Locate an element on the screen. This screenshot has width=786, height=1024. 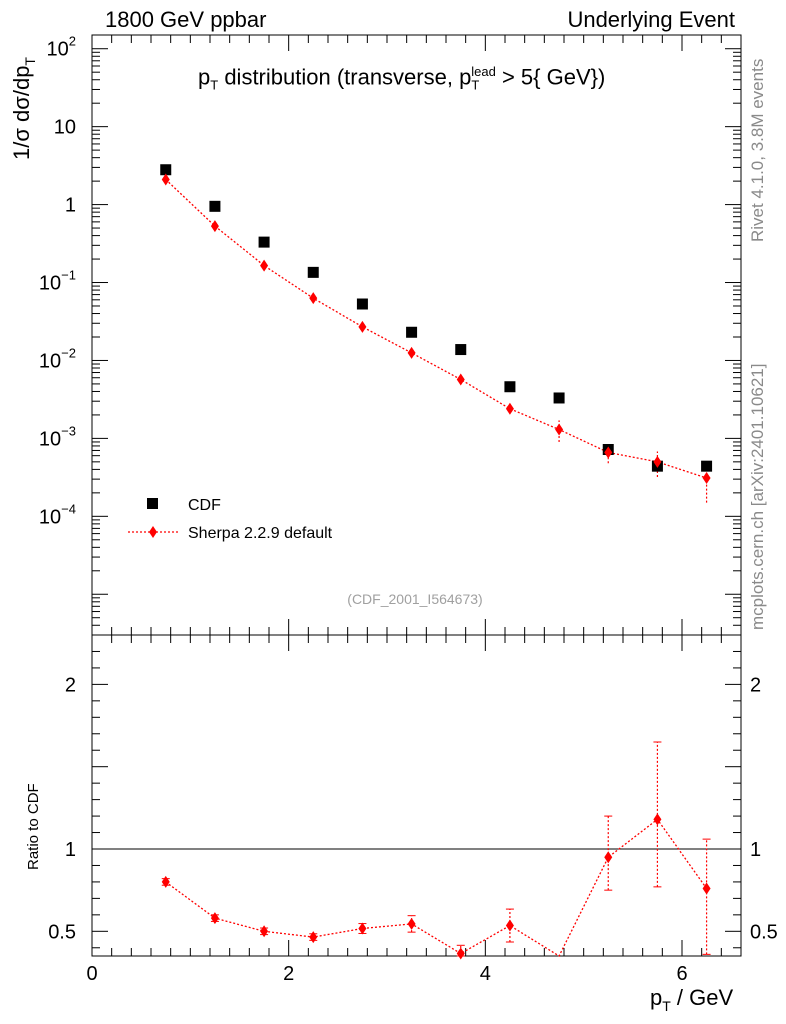
legend: CDF Sherpa 2.2.9 default is located at coordinates (230, 519).